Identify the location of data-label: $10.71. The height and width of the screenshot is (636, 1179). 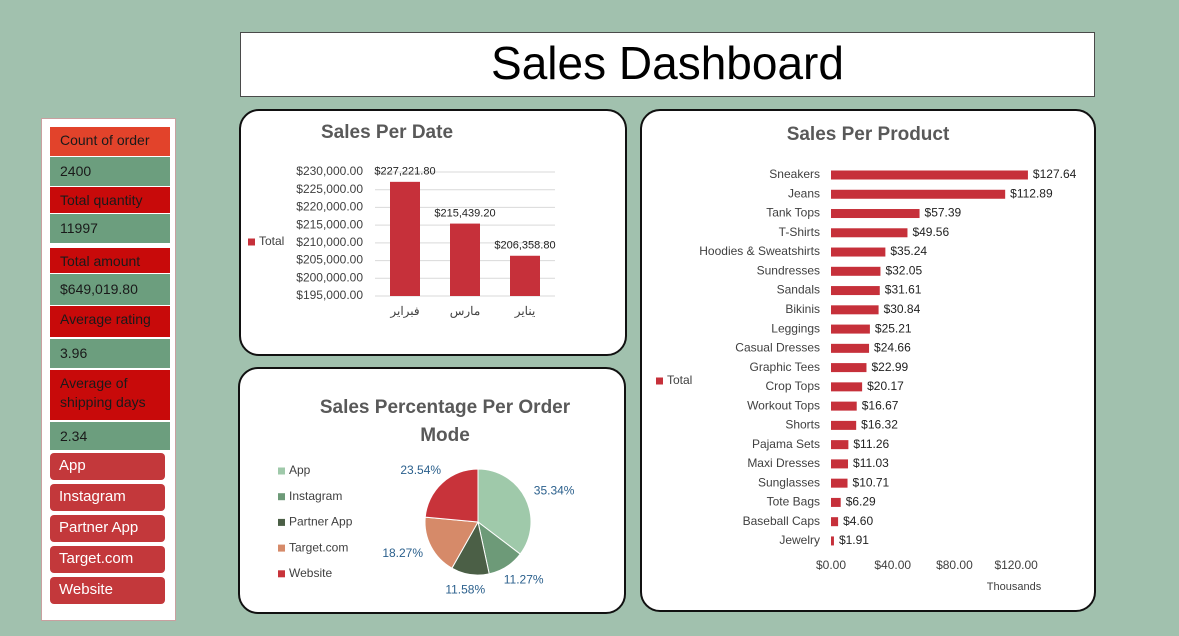
(871, 482).